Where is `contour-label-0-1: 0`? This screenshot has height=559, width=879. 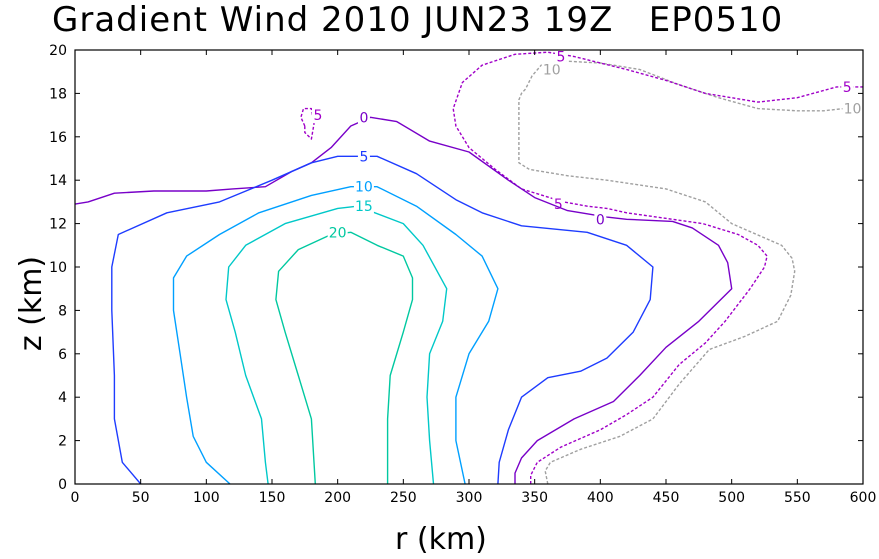
contour-label-0-1: 0 is located at coordinates (600, 220).